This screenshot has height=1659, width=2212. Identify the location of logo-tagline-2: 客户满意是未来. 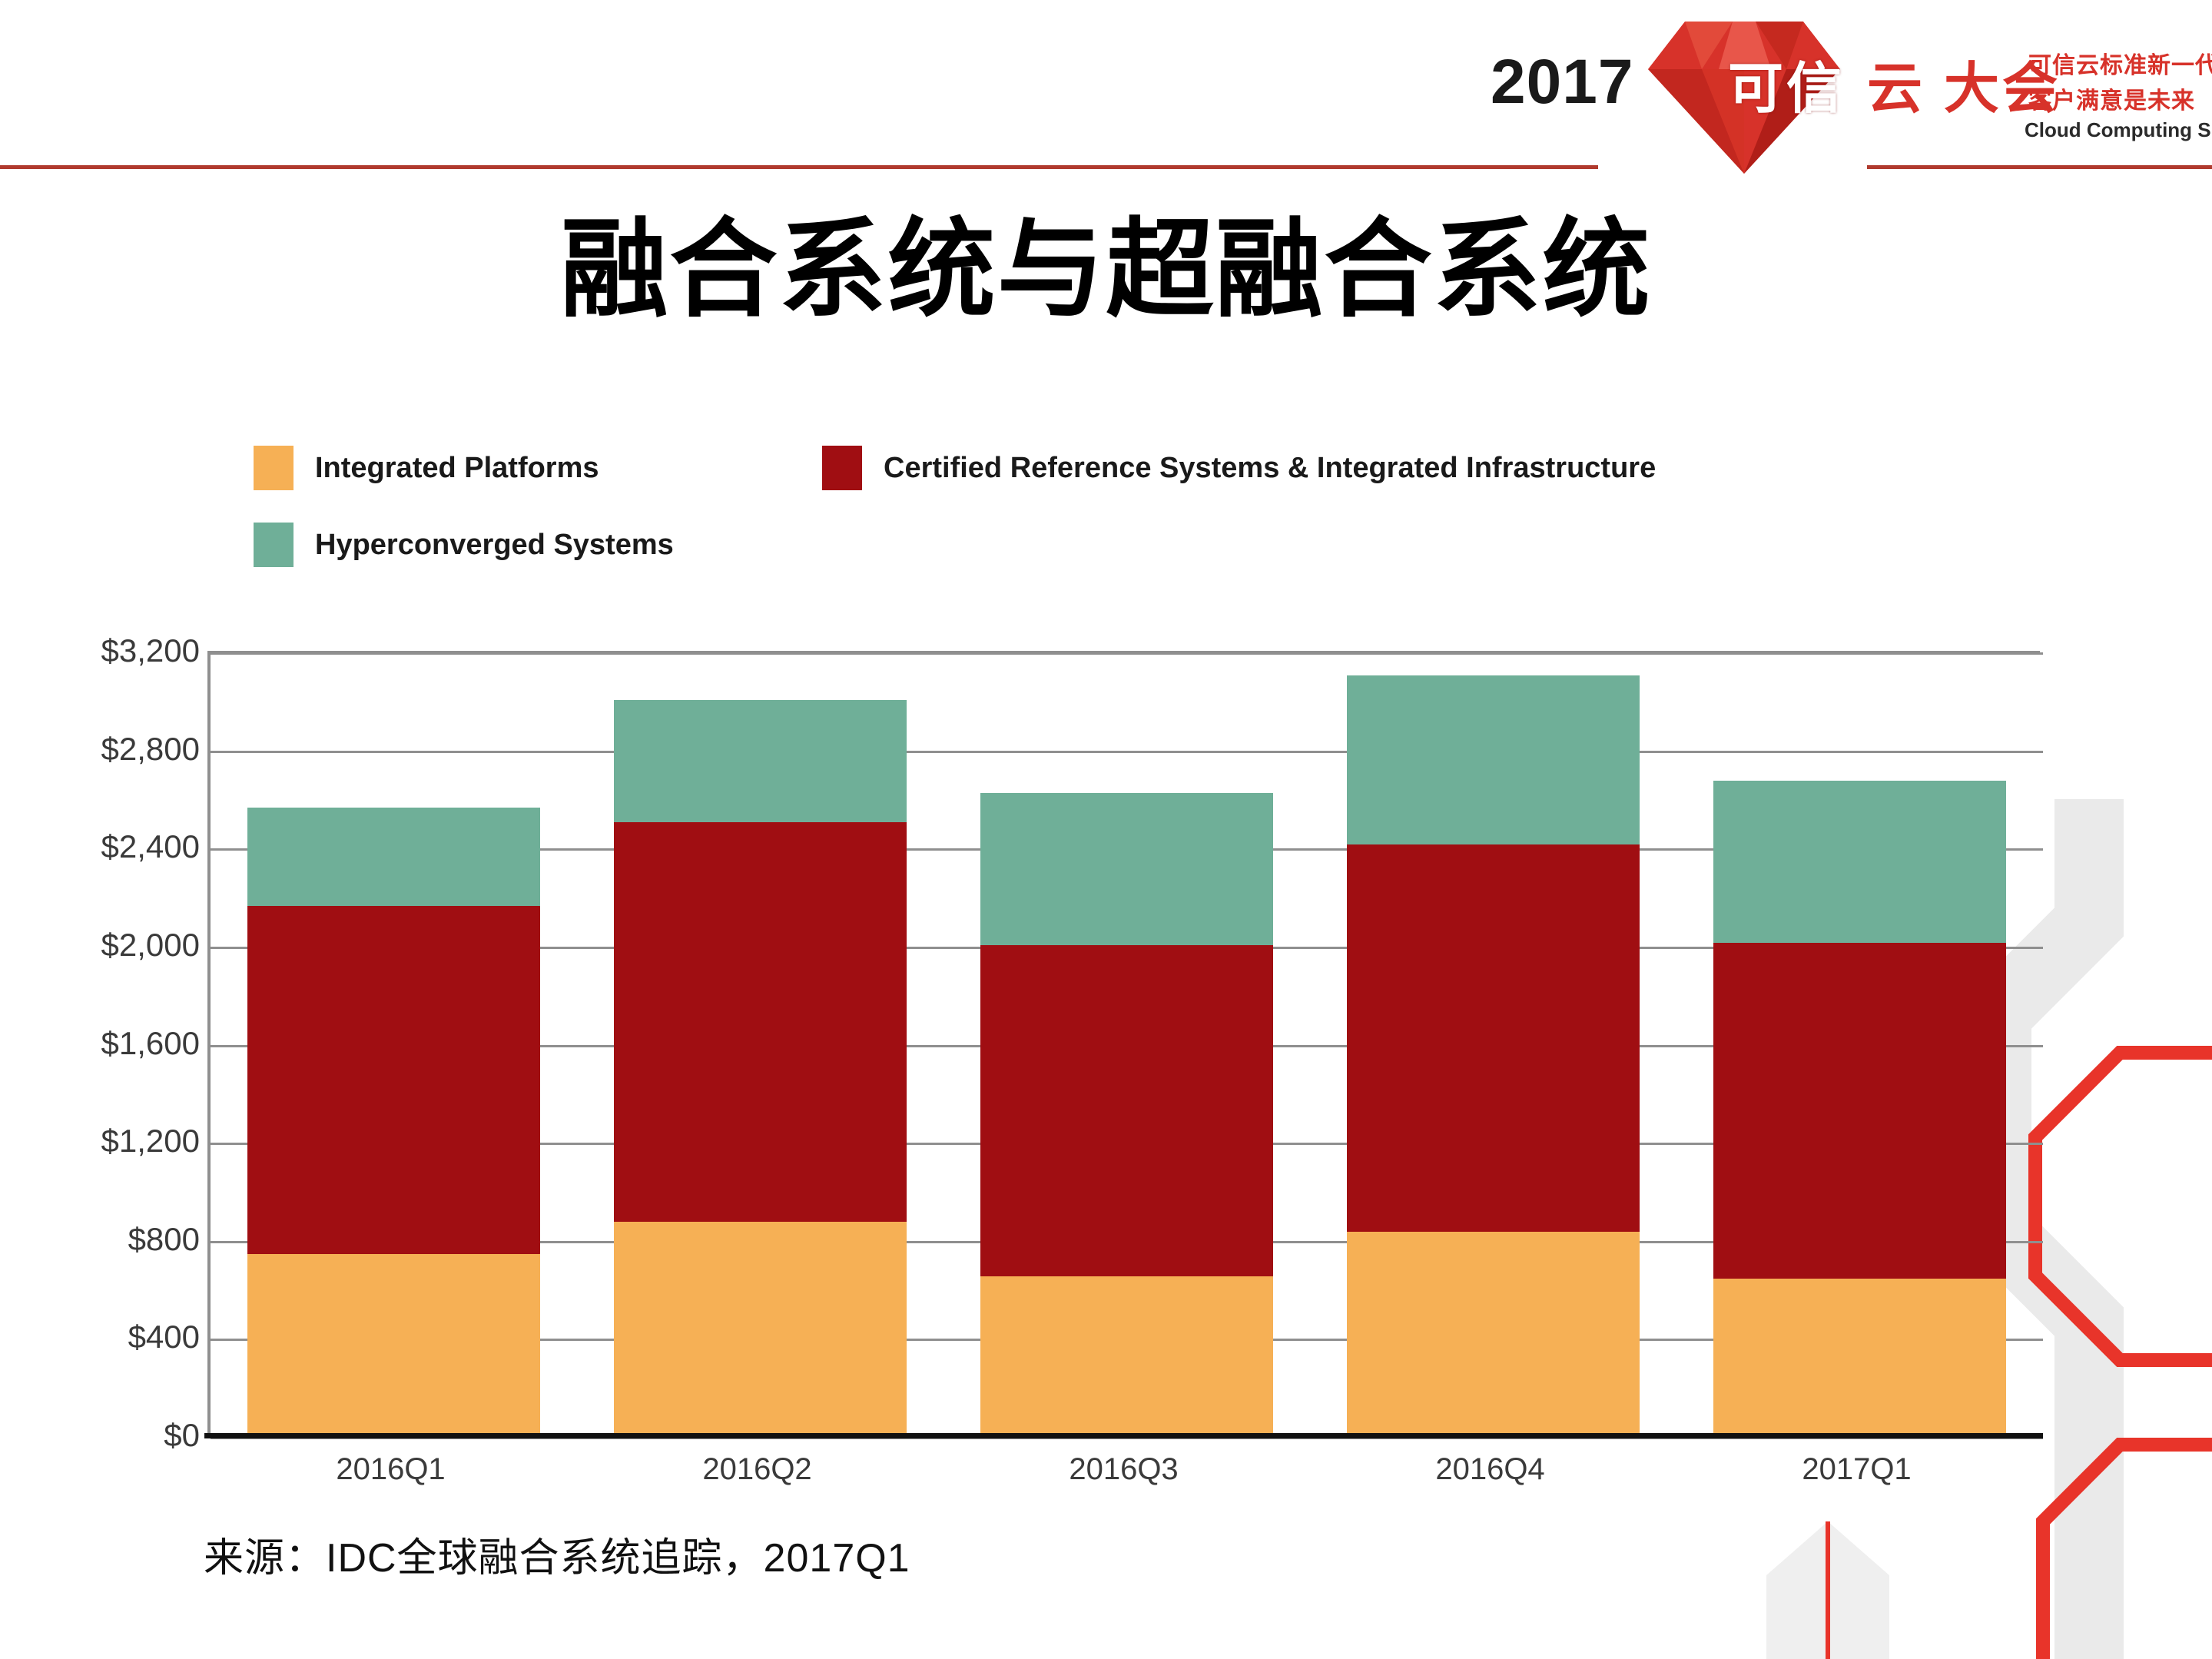
(2111, 101).